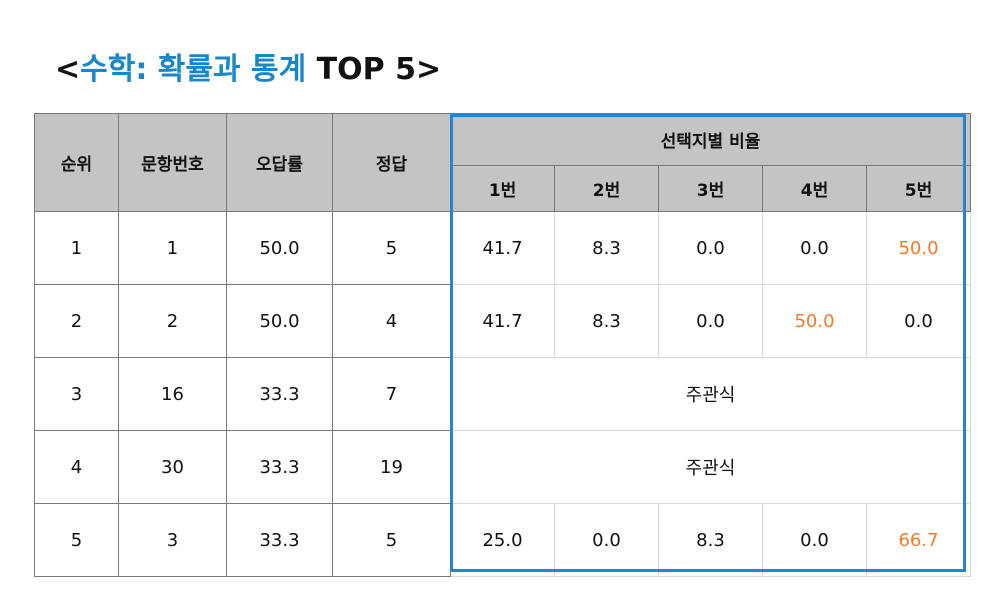  I want to click on header-question: 문항번호, so click(172, 162).